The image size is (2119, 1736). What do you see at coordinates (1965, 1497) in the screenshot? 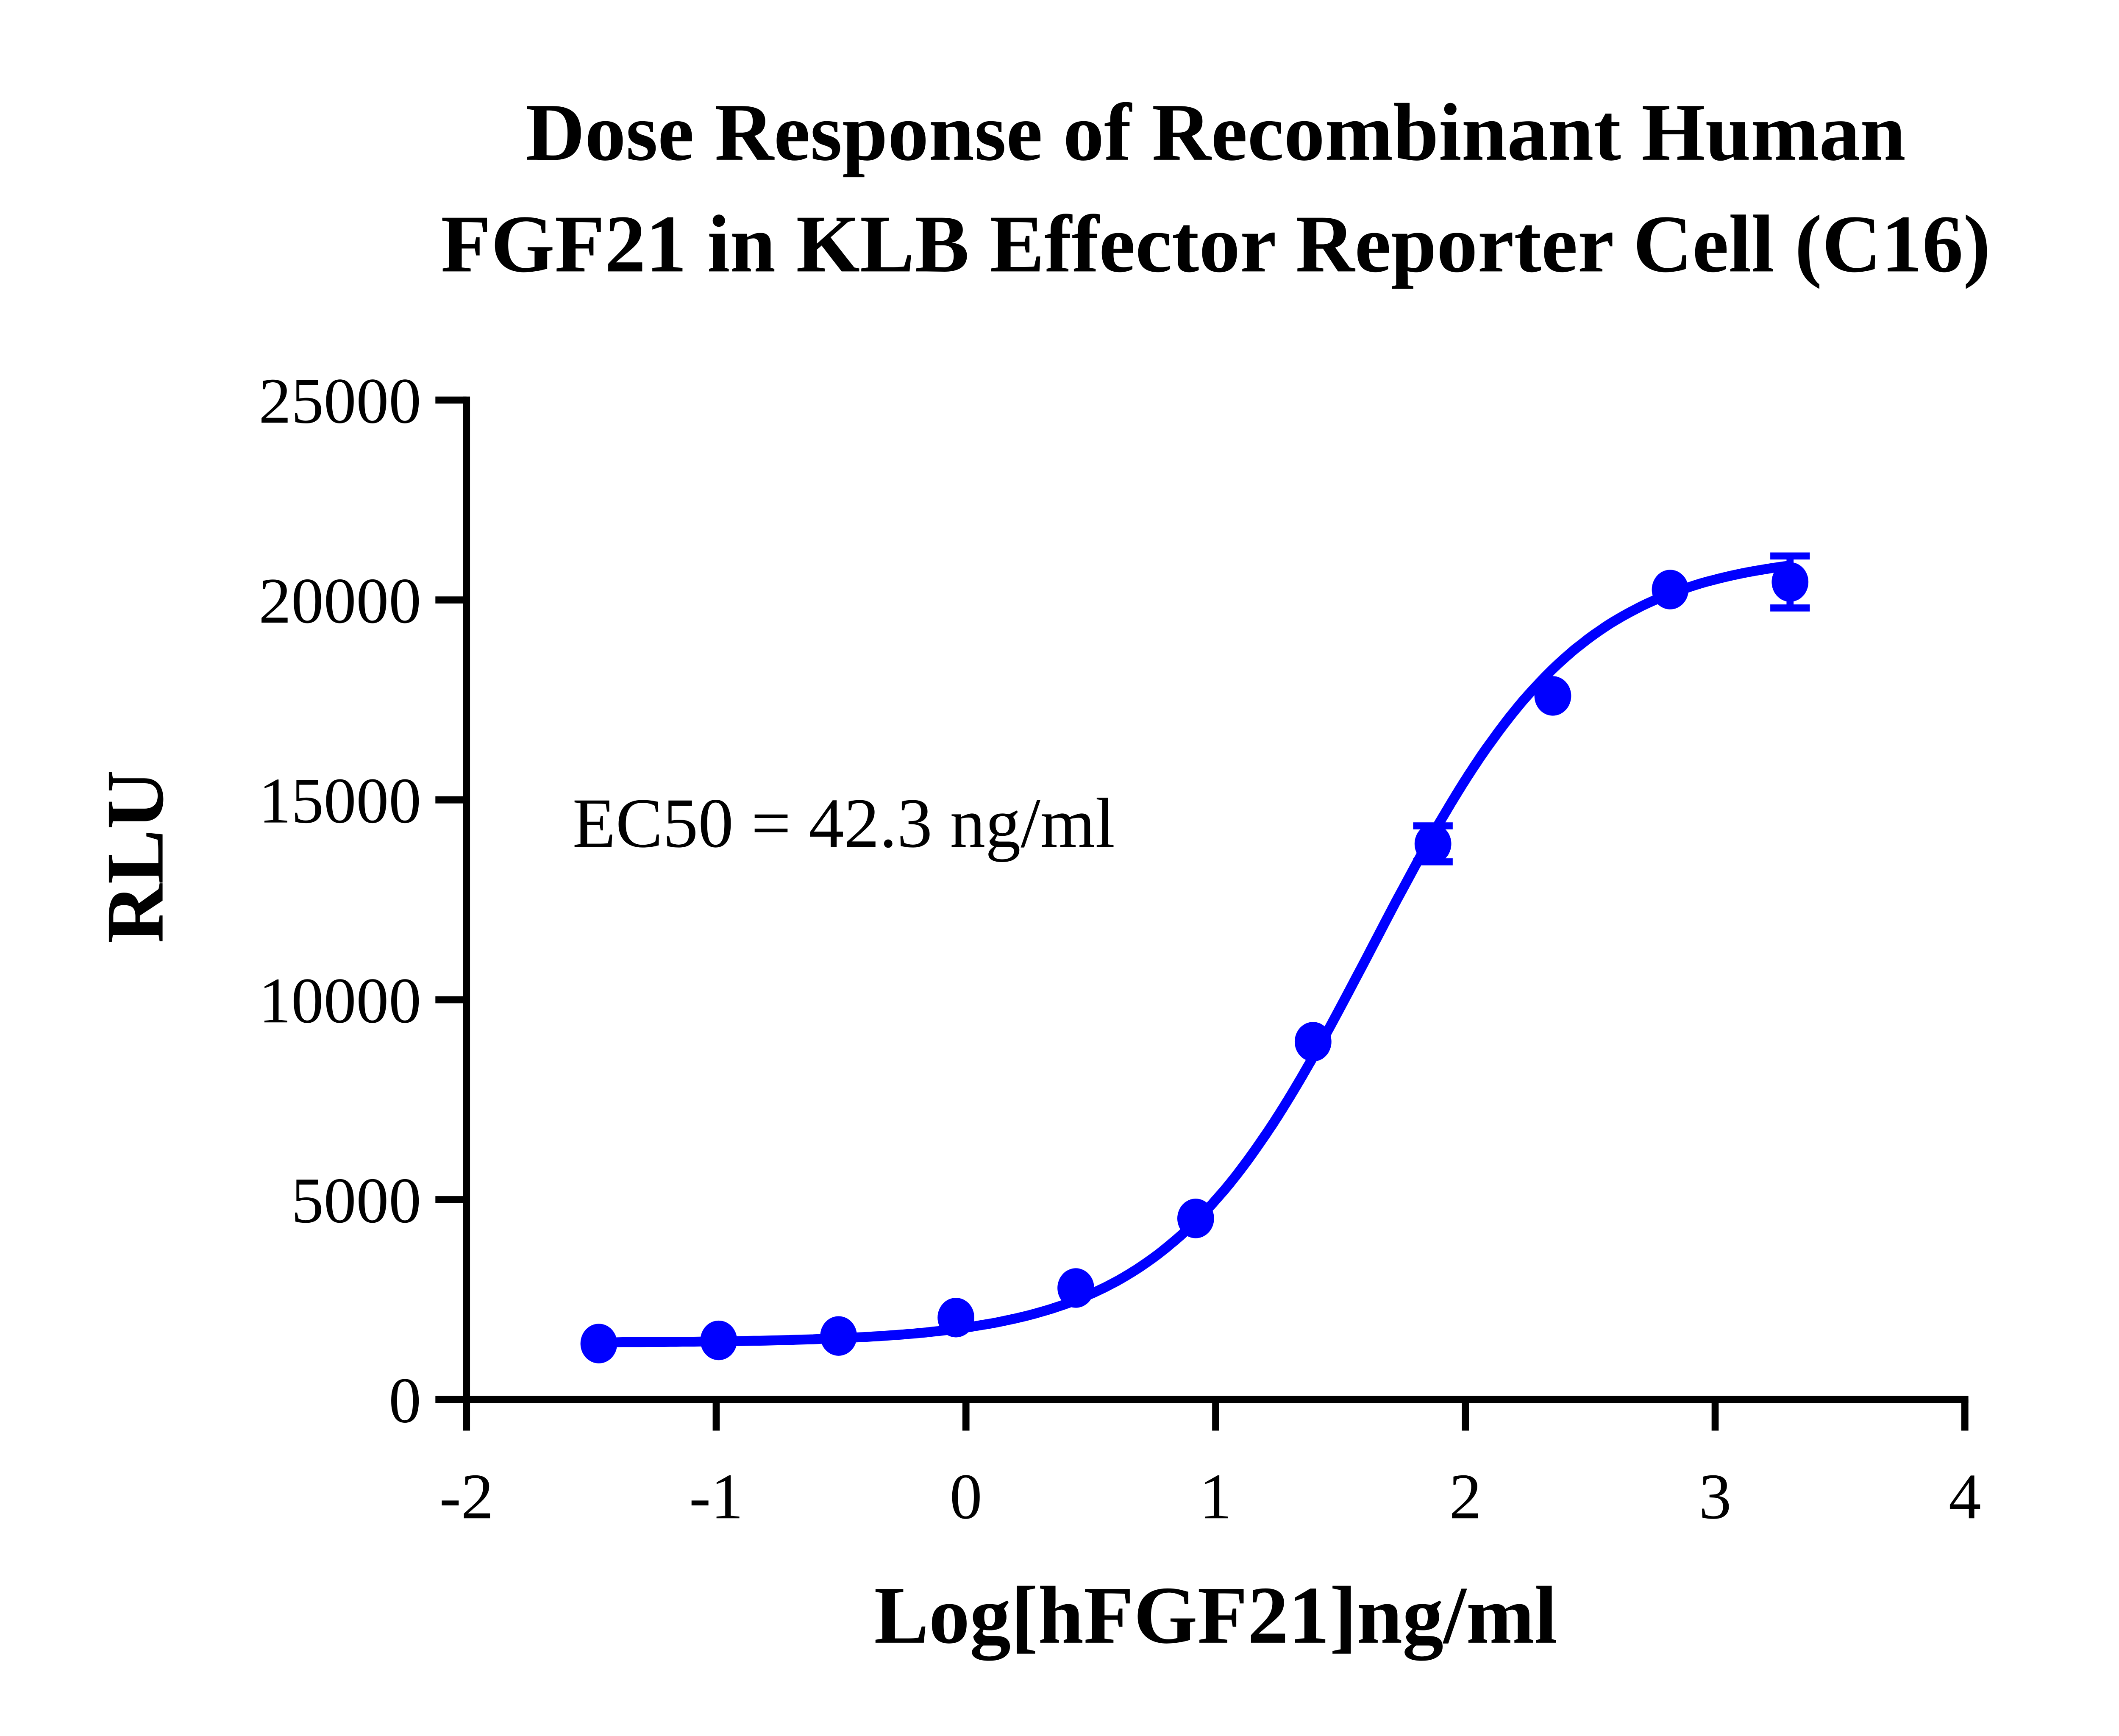
I see `x-tick-label: 4` at bounding box center [1965, 1497].